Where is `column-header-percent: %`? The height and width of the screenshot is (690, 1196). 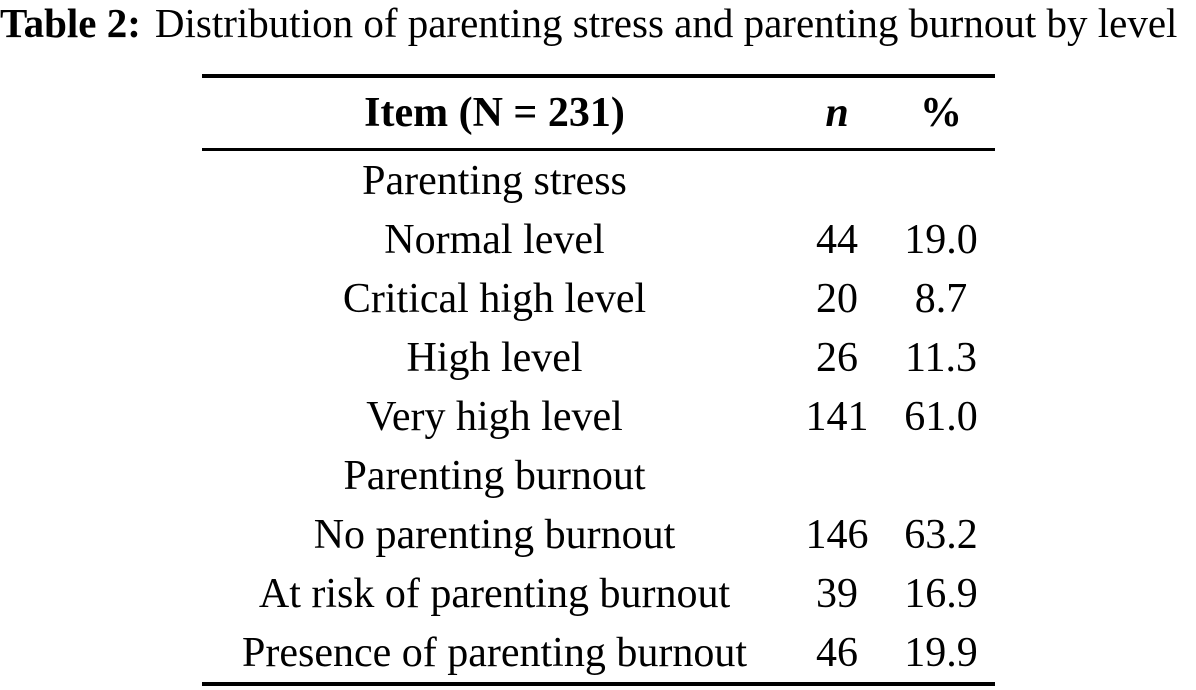
column-header-percent: % is located at coordinates (941, 113).